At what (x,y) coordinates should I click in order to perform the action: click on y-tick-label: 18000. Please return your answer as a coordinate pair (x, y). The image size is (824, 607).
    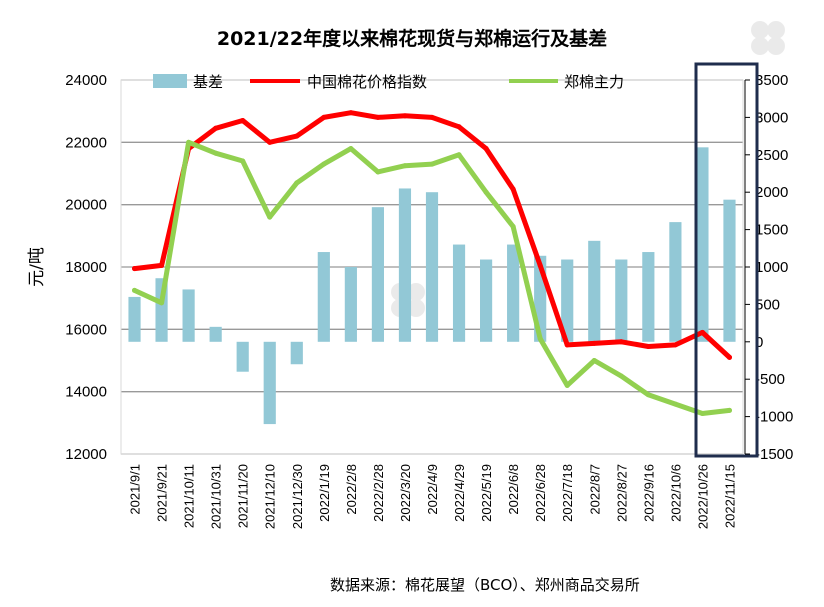
    Looking at the image, I should click on (86, 267).